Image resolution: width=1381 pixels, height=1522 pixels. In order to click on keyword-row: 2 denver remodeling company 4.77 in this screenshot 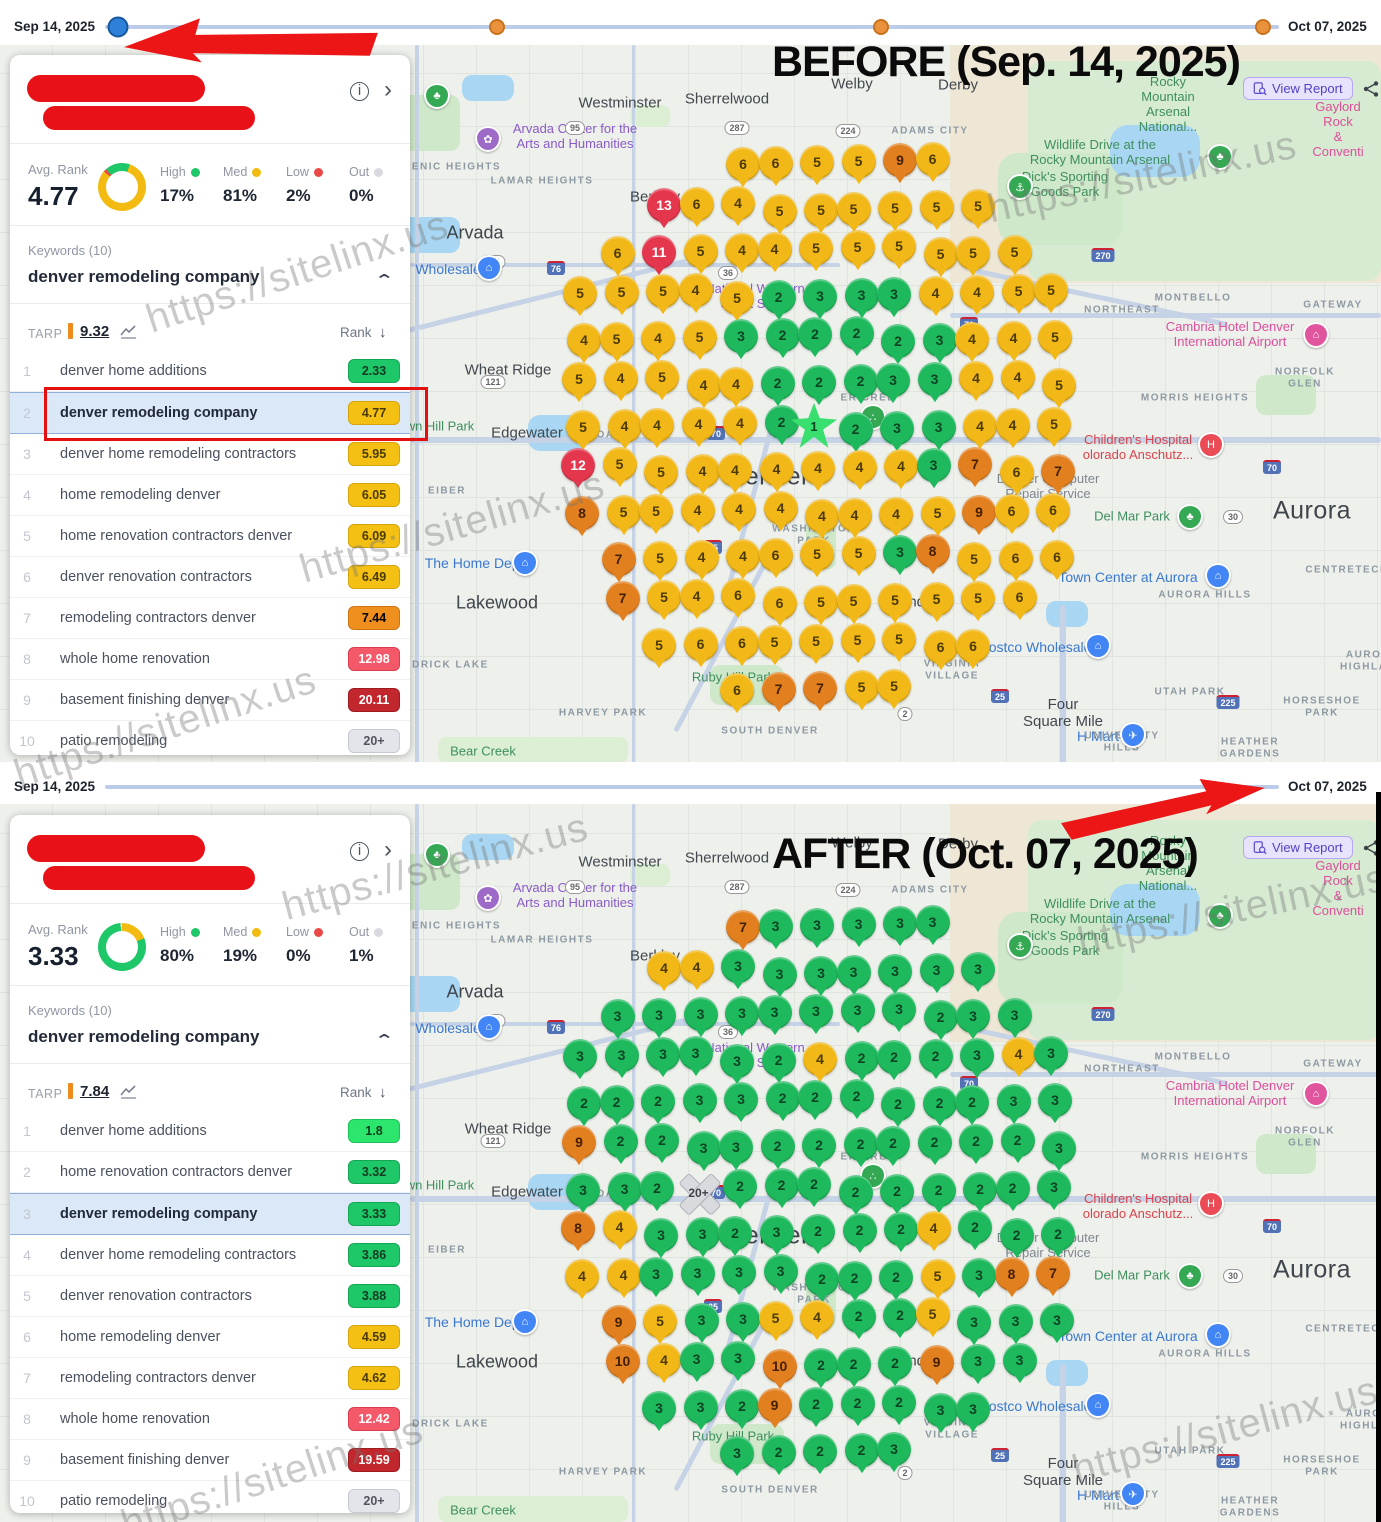, I will do `click(210, 413)`.